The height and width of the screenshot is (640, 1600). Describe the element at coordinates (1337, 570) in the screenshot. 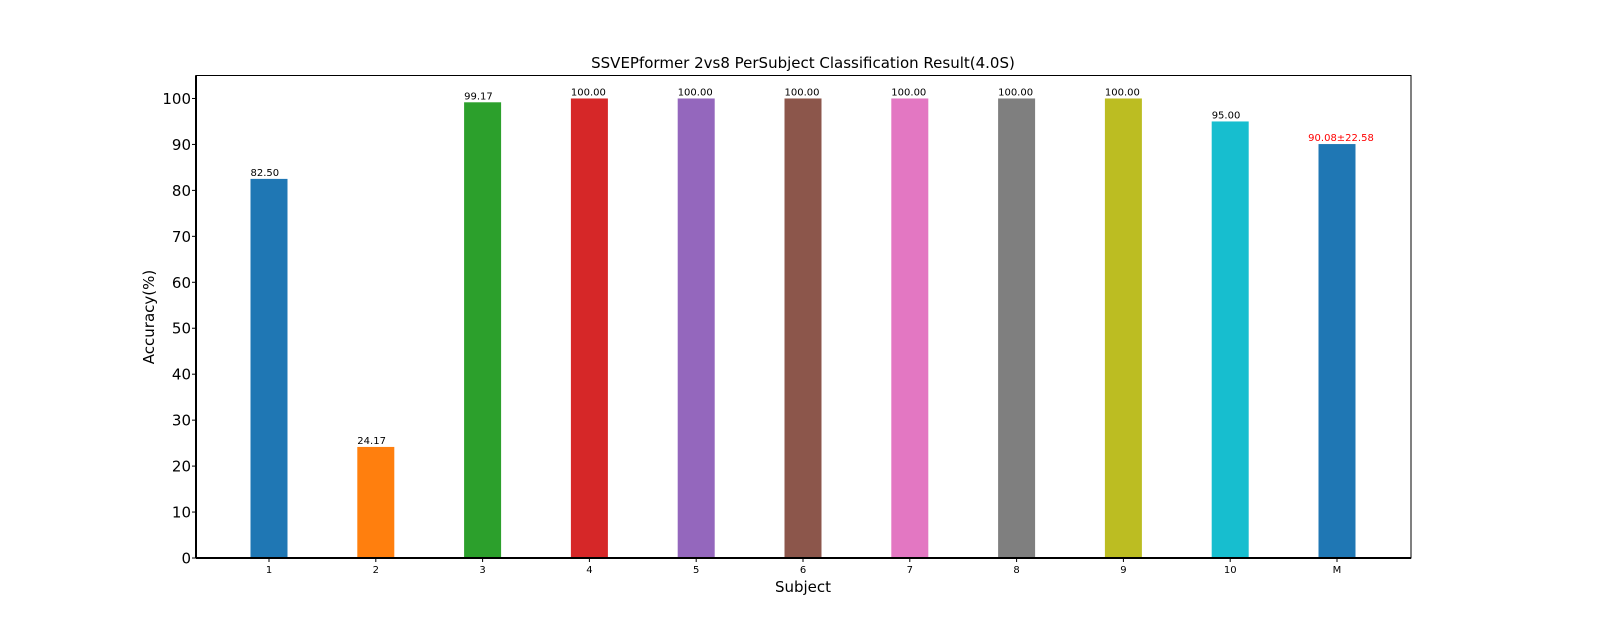

I see `x-tick-label: M` at that location.